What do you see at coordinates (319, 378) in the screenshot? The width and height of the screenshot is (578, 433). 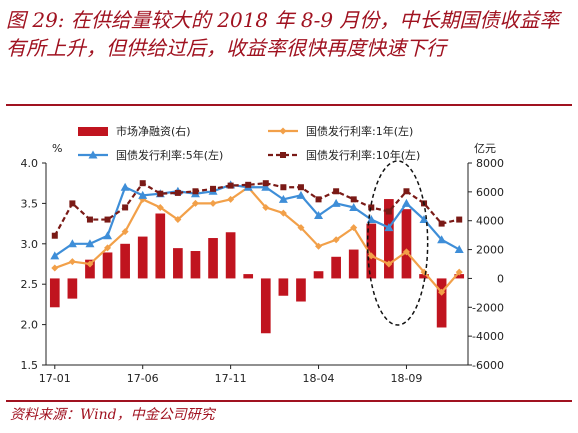 I see `x-tick-label: 18-04` at bounding box center [319, 378].